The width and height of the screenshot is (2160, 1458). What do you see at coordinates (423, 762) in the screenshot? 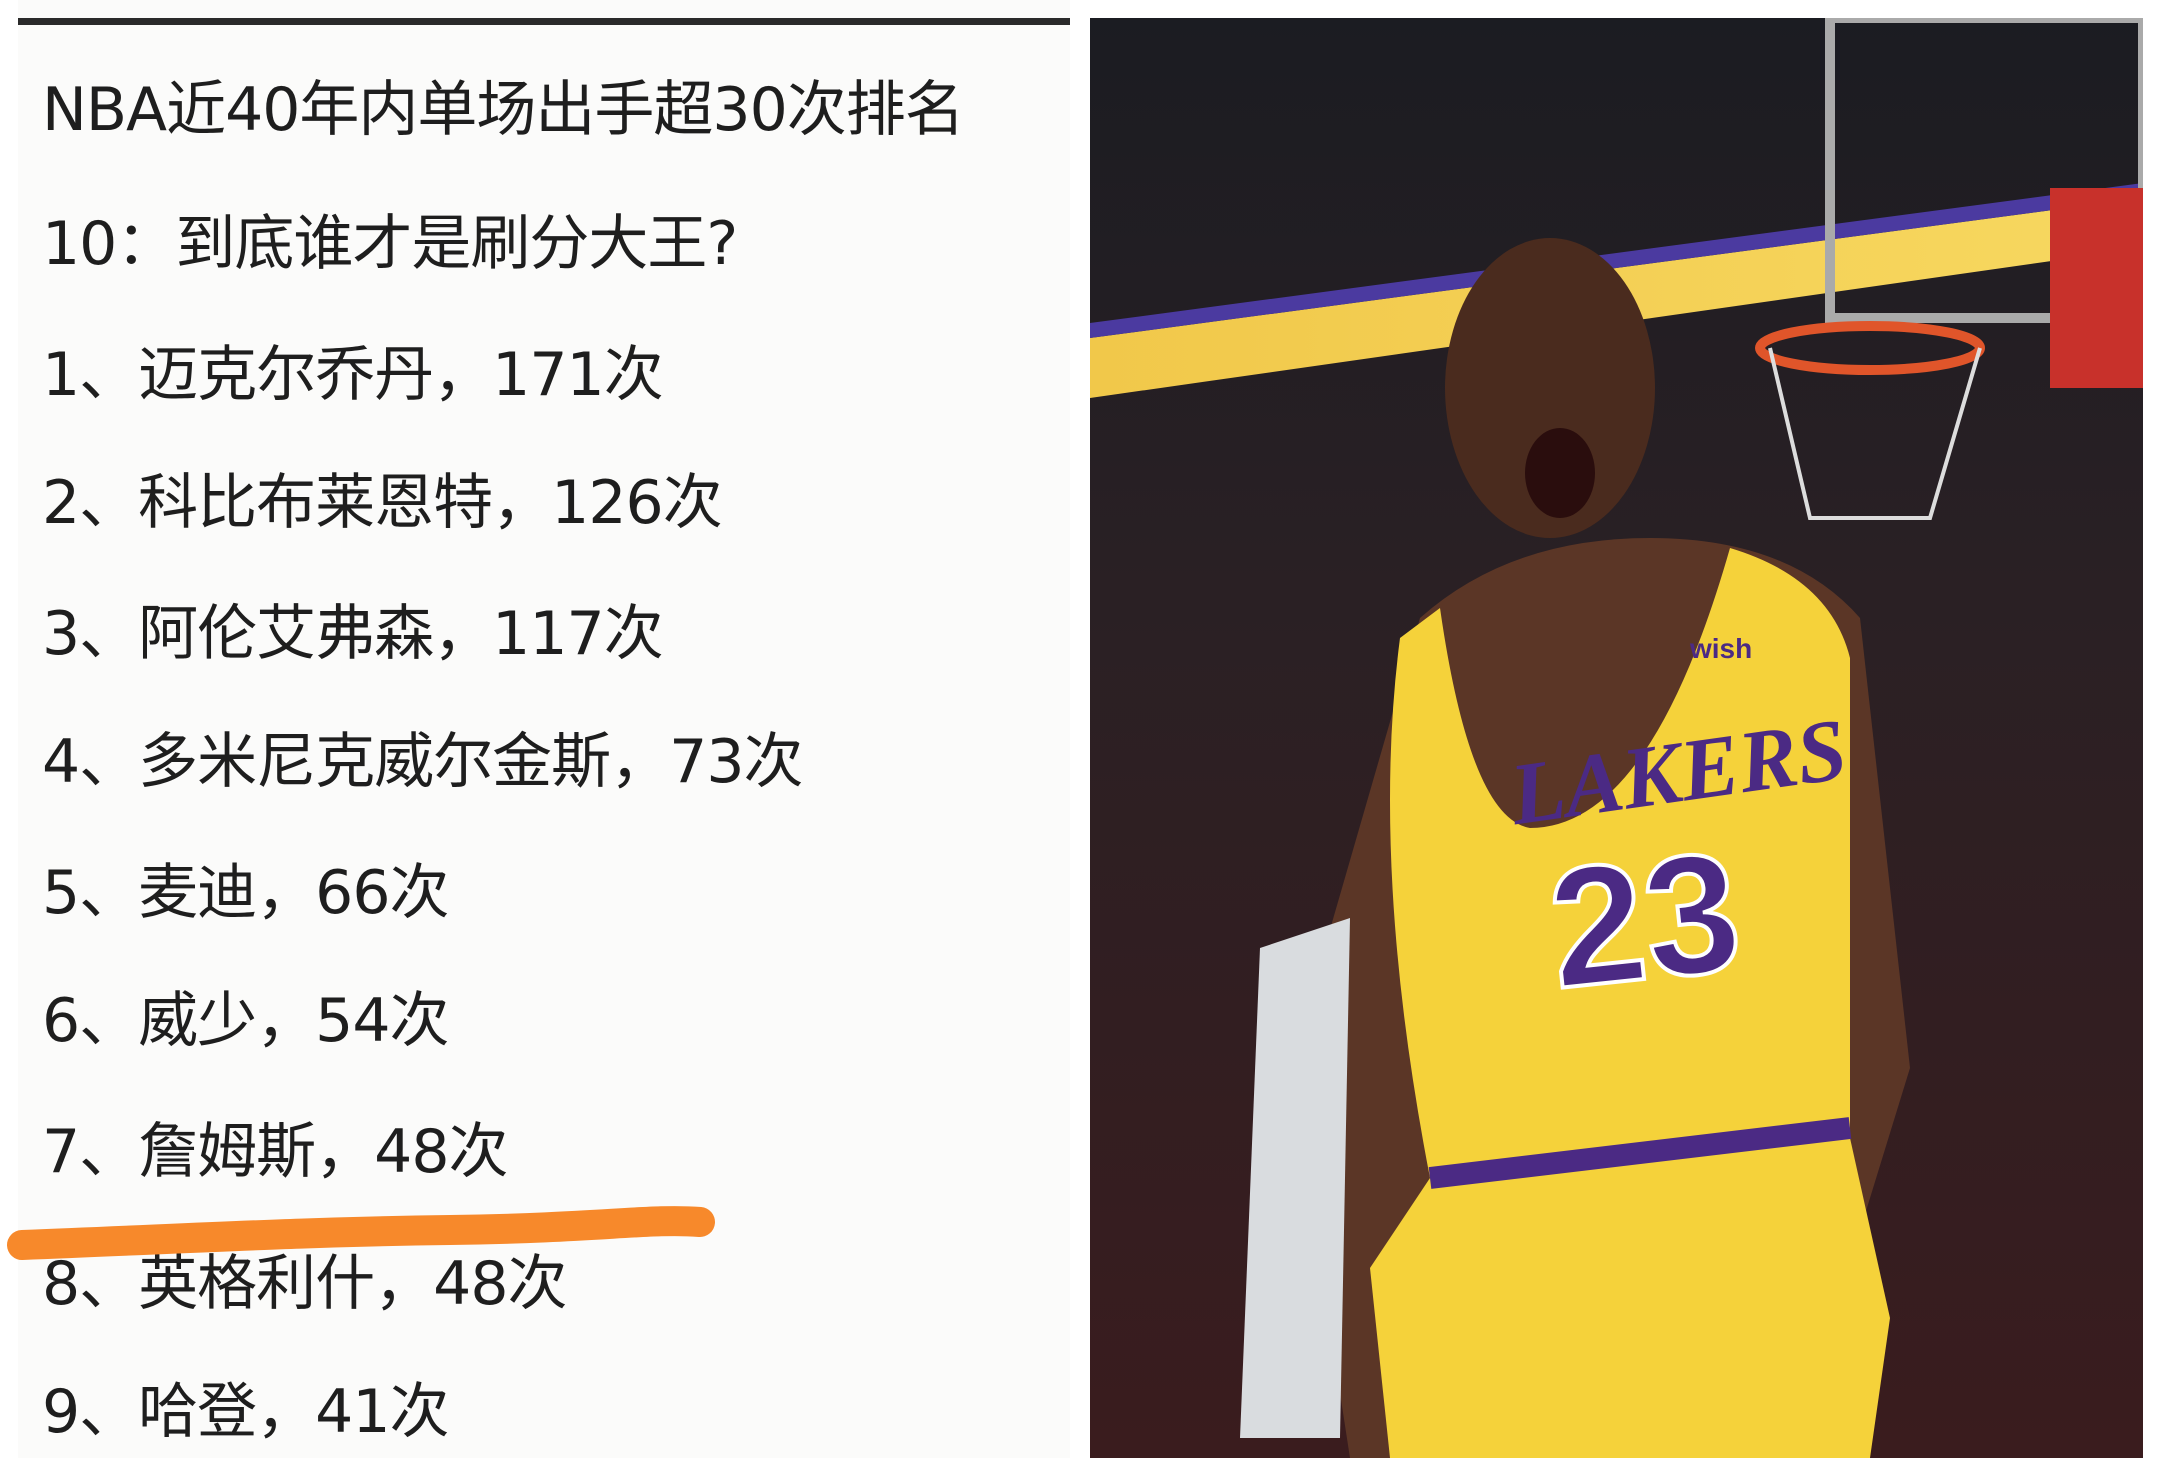
I see `ranking-item: 4、多米尼克威尔金斯，73次` at bounding box center [423, 762].